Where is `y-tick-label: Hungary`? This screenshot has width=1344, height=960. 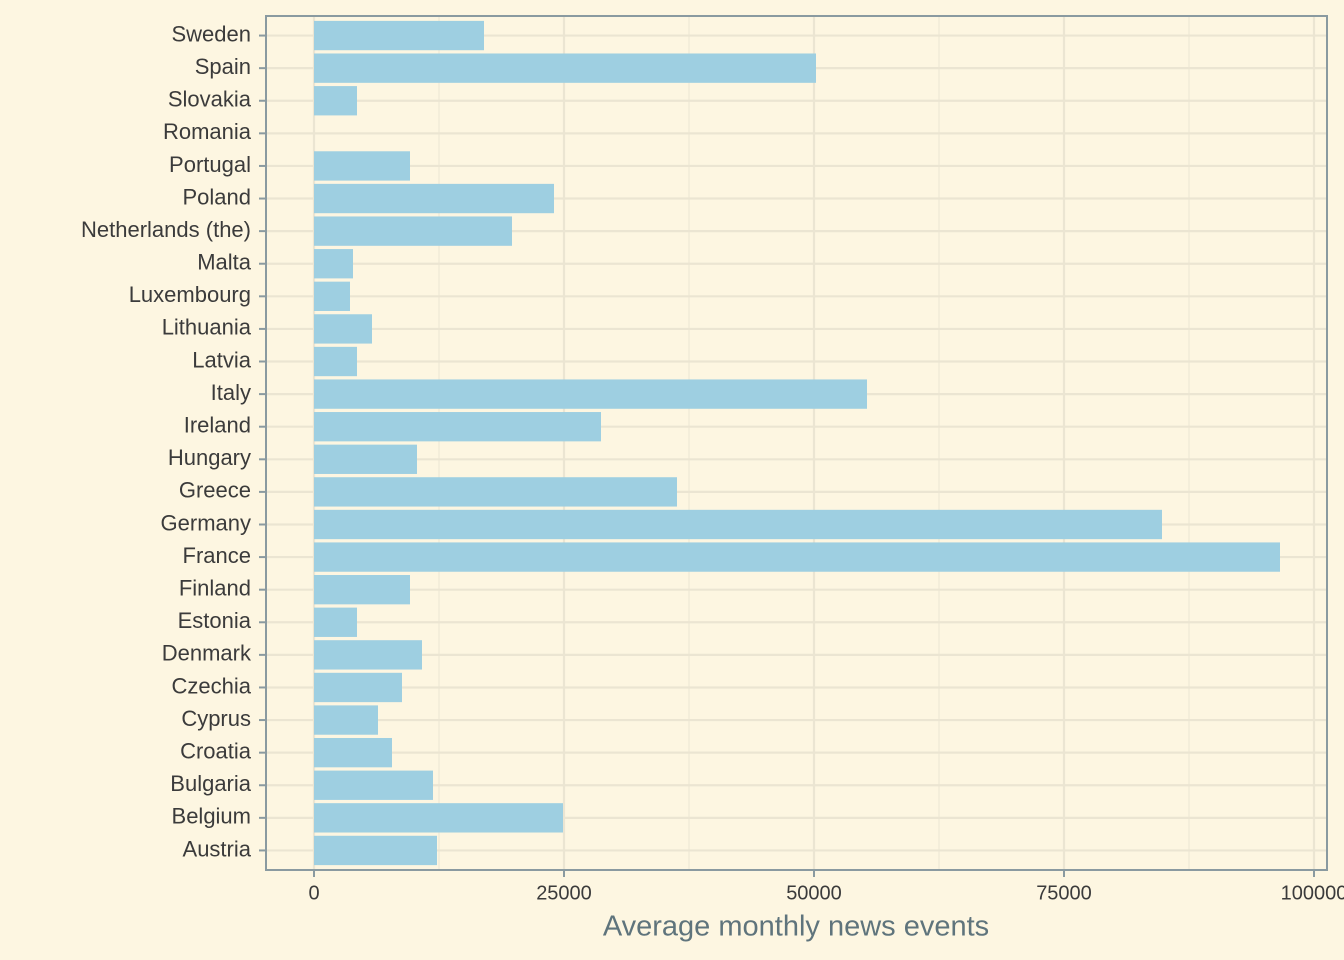
y-tick-label: Hungary is located at coordinates (209, 457).